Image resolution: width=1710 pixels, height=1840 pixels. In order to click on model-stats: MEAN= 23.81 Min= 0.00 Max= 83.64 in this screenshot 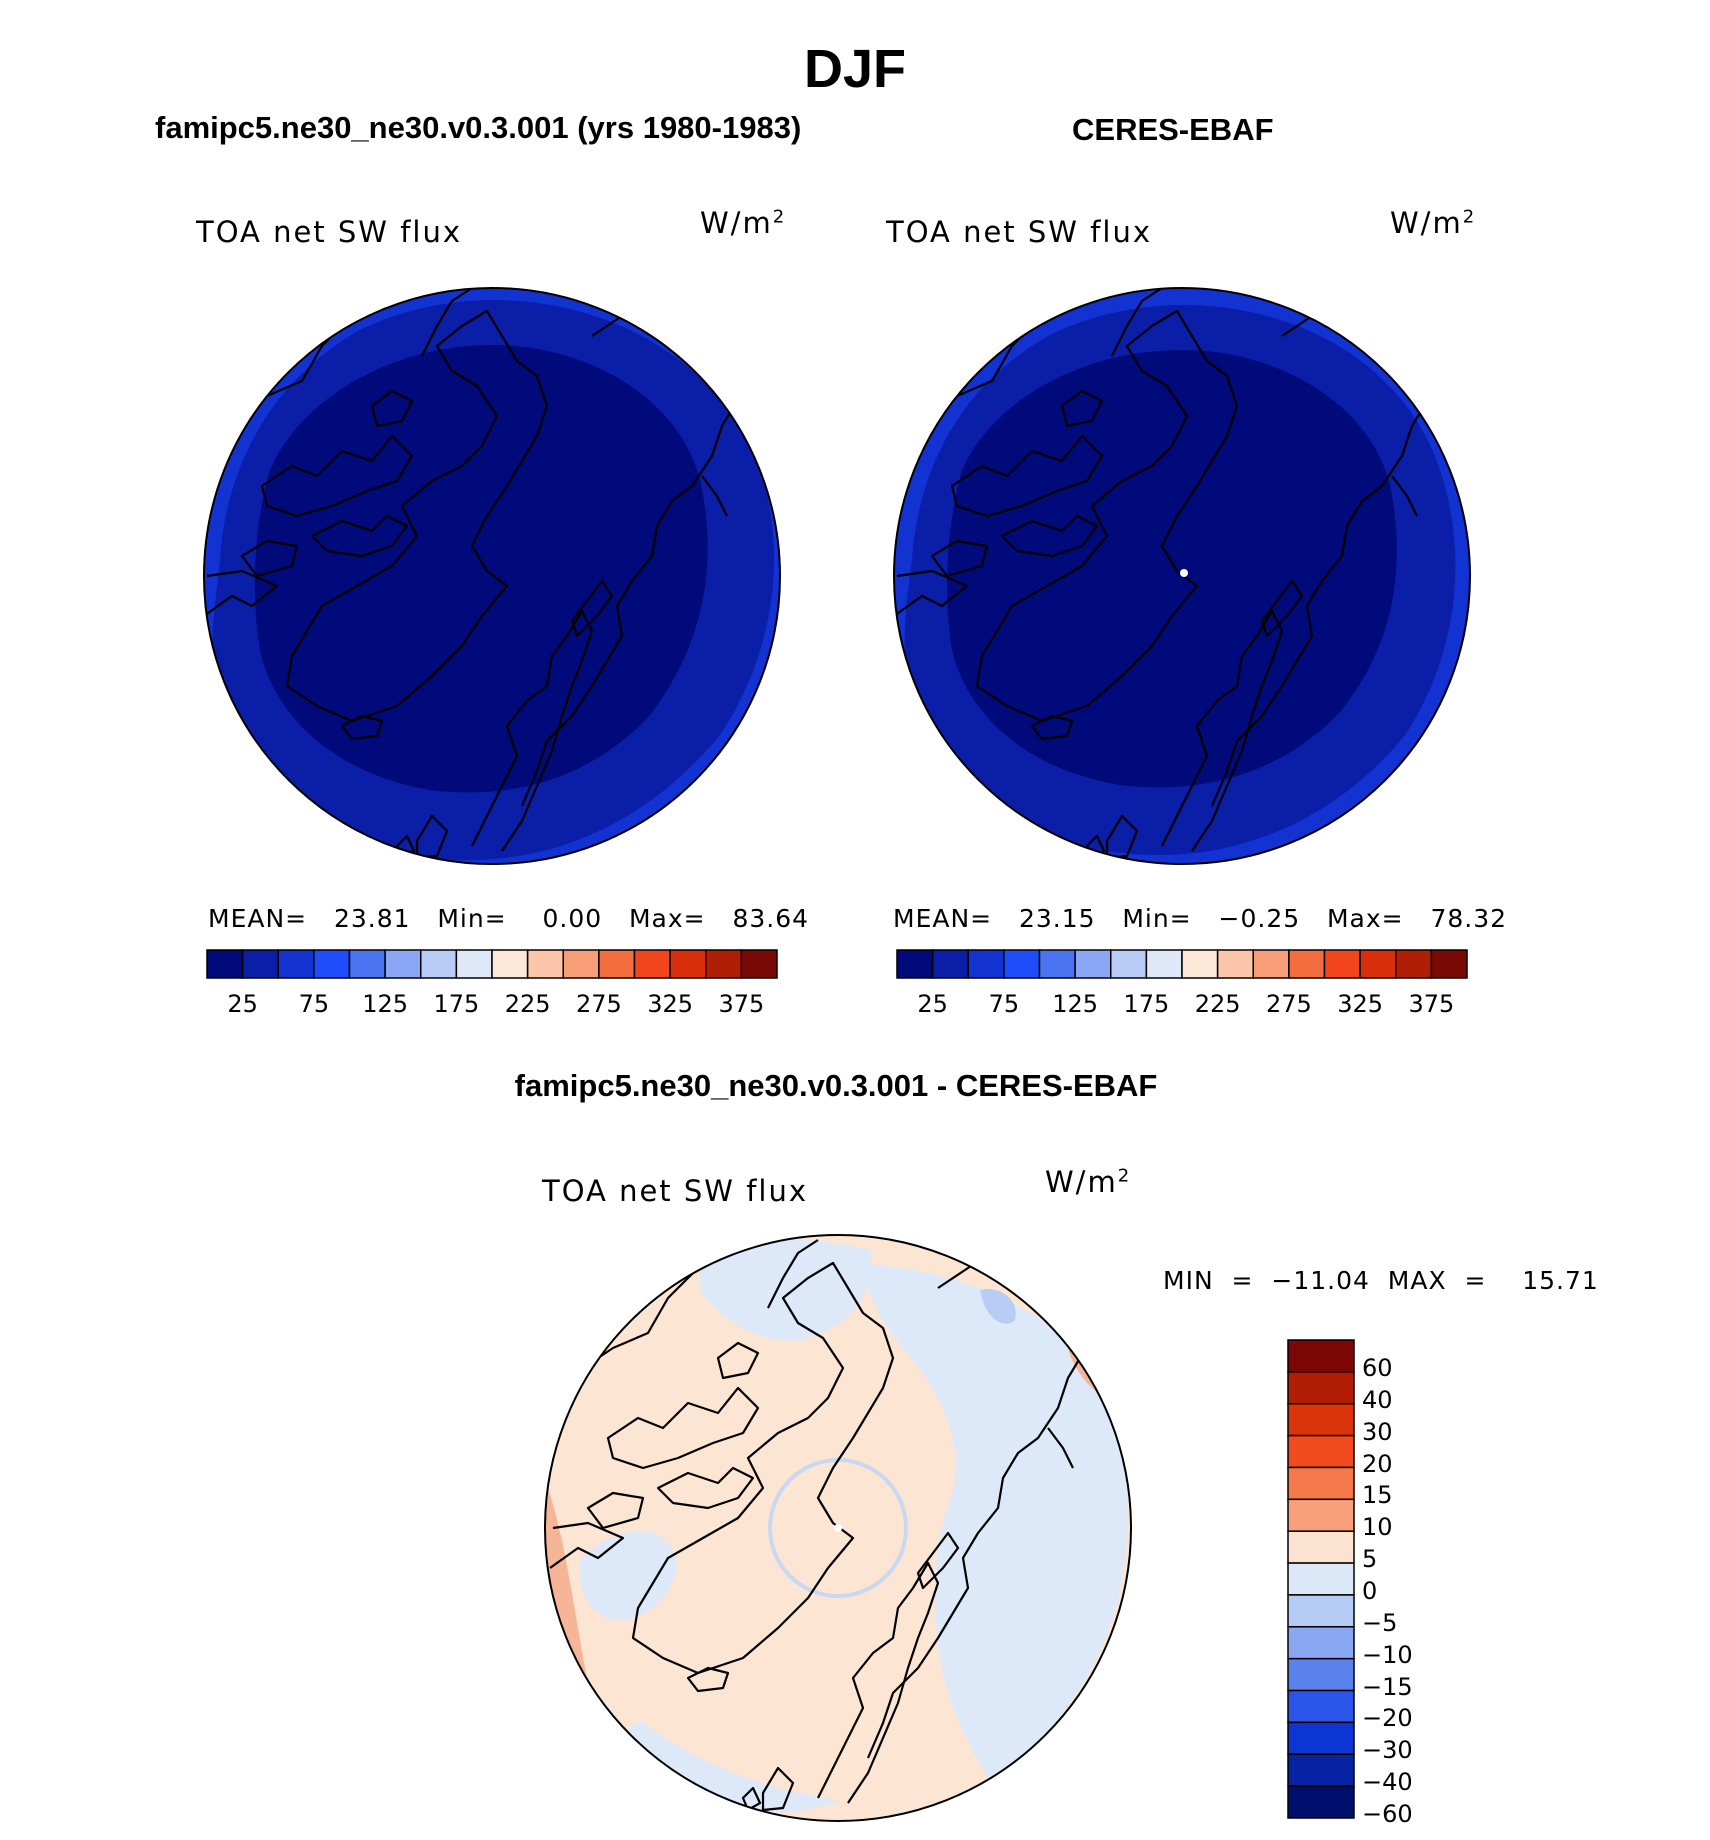, I will do `click(509, 918)`.